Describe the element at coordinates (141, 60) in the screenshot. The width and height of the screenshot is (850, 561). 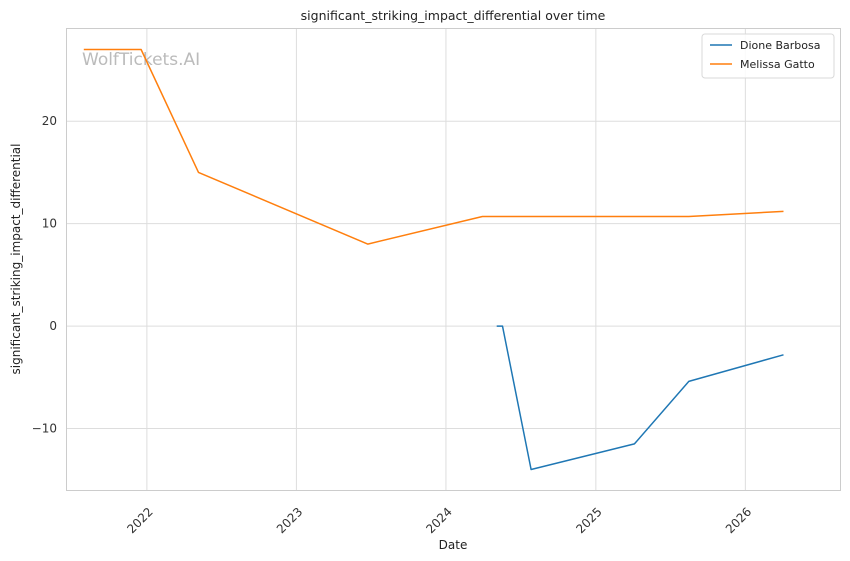
I see `watermark: WolfTickets.AI` at that location.